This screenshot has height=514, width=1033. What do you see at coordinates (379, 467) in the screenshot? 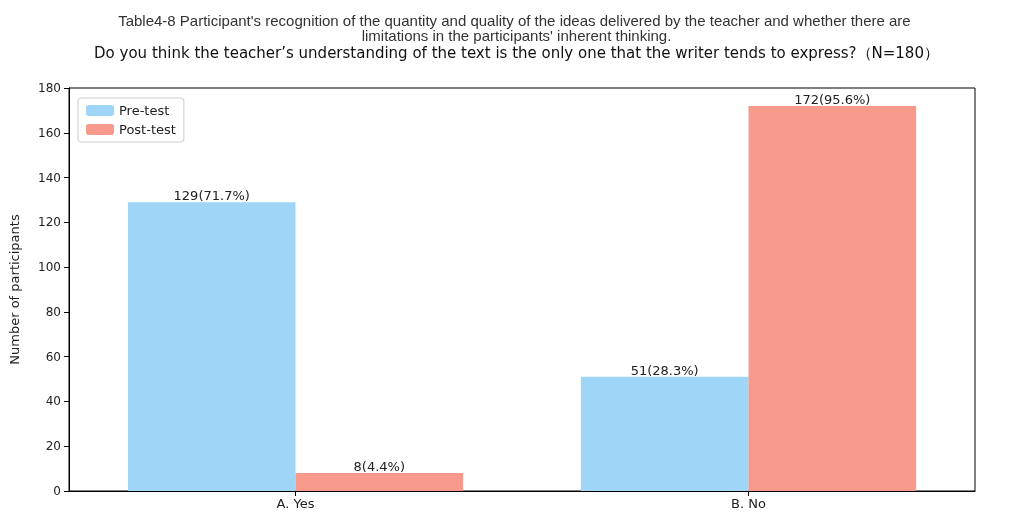
I see `data-label: 8(4.4%)` at bounding box center [379, 467].